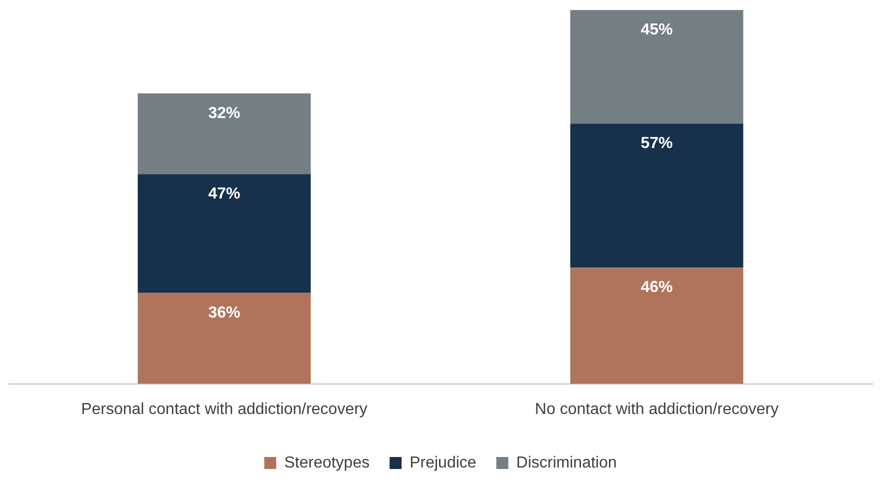 The width and height of the screenshot is (881, 489). I want to click on data-label: 57%, so click(656, 143).